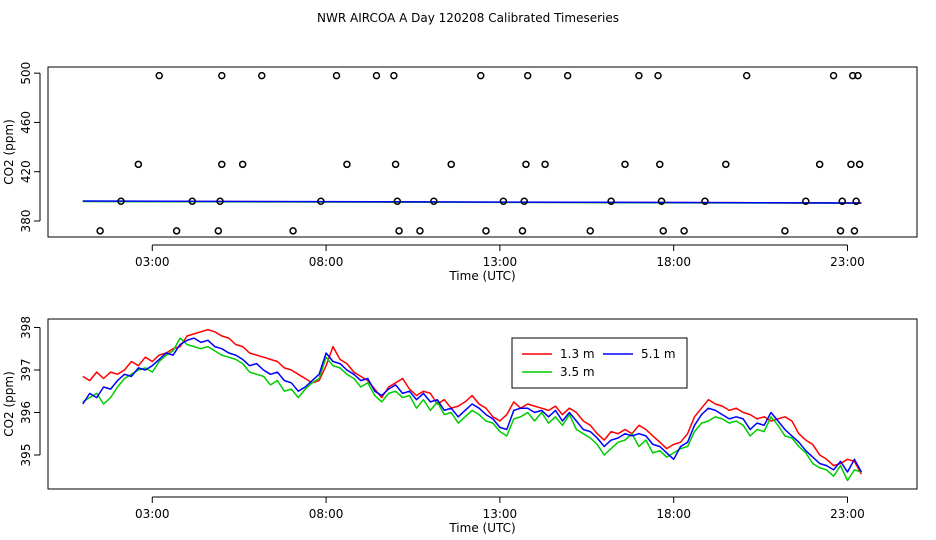 The image size is (936, 540). I want to click on y-tick-label: 380, so click(26, 221).